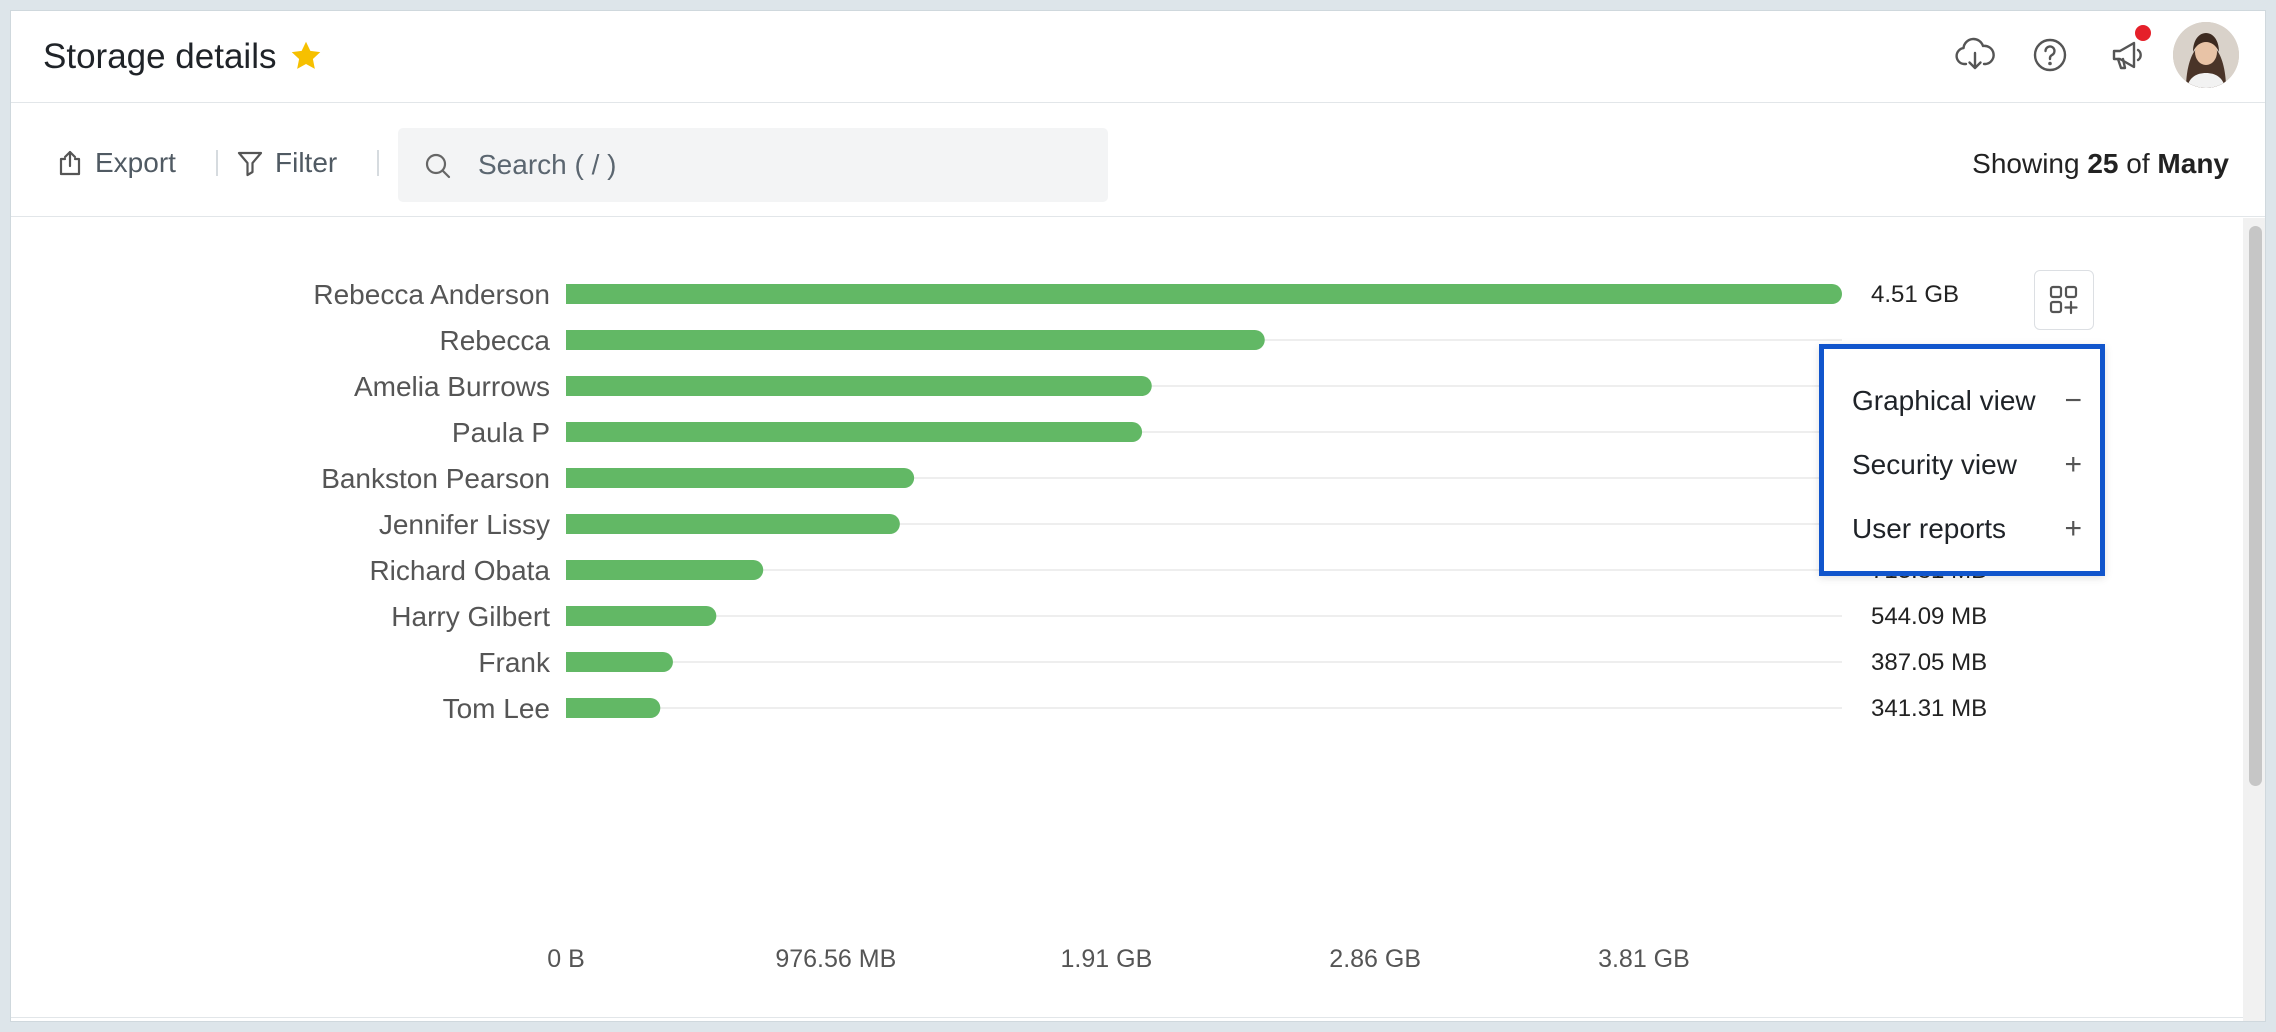 The image size is (2276, 1032). Describe the element at coordinates (1975, 55) in the screenshot. I see `cloud-download-icon` at that location.